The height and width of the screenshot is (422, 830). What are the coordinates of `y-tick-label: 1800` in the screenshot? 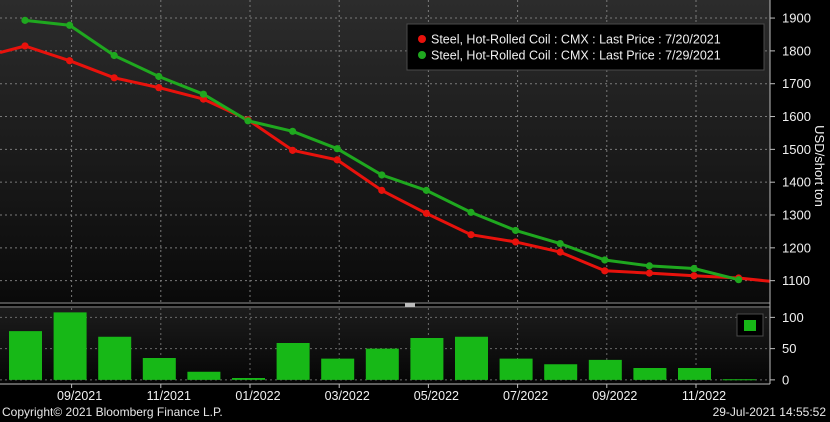 It's located at (796, 50).